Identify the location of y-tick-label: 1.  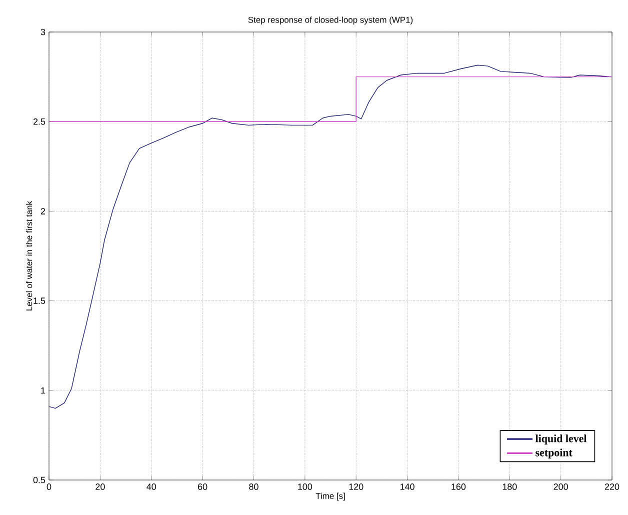
(43, 390).